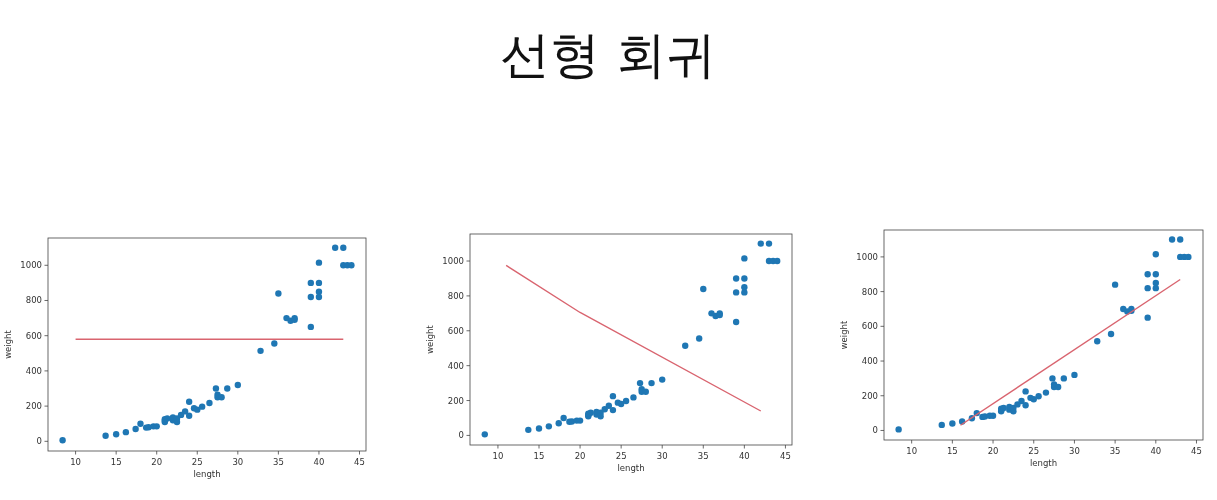  What do you see at coordinates (608, 55) in the screenshot?
I see `chart-title: 선형 회귀` at bounding box center [608, 55].